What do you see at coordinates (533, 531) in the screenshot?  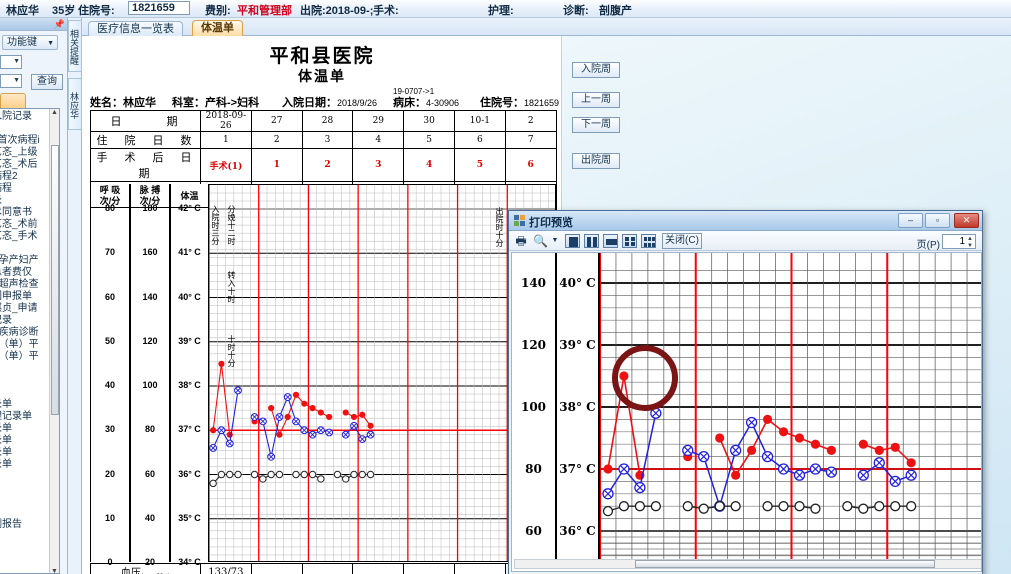 I see `preview-axis-tick: 60` at bounding box center [533, 531].